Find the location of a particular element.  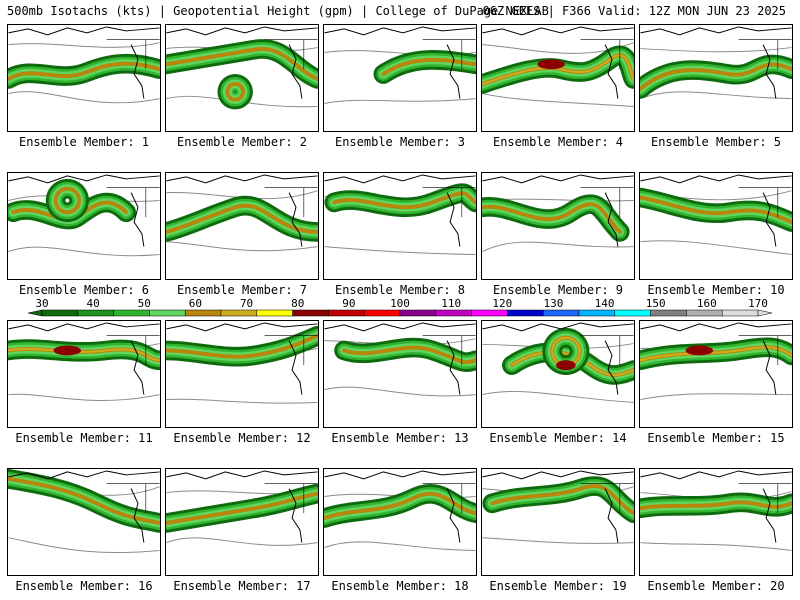

colorbar-tick-label: 80 is located at coordinates (297, 303).